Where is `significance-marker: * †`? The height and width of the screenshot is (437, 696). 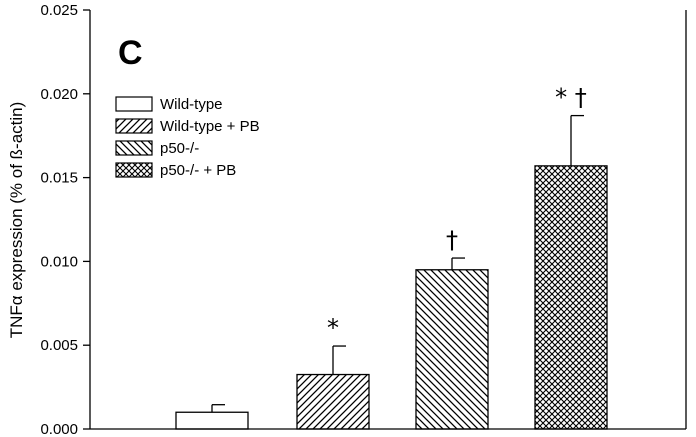 significance-marker: * † is located at coordinates (571, 98).